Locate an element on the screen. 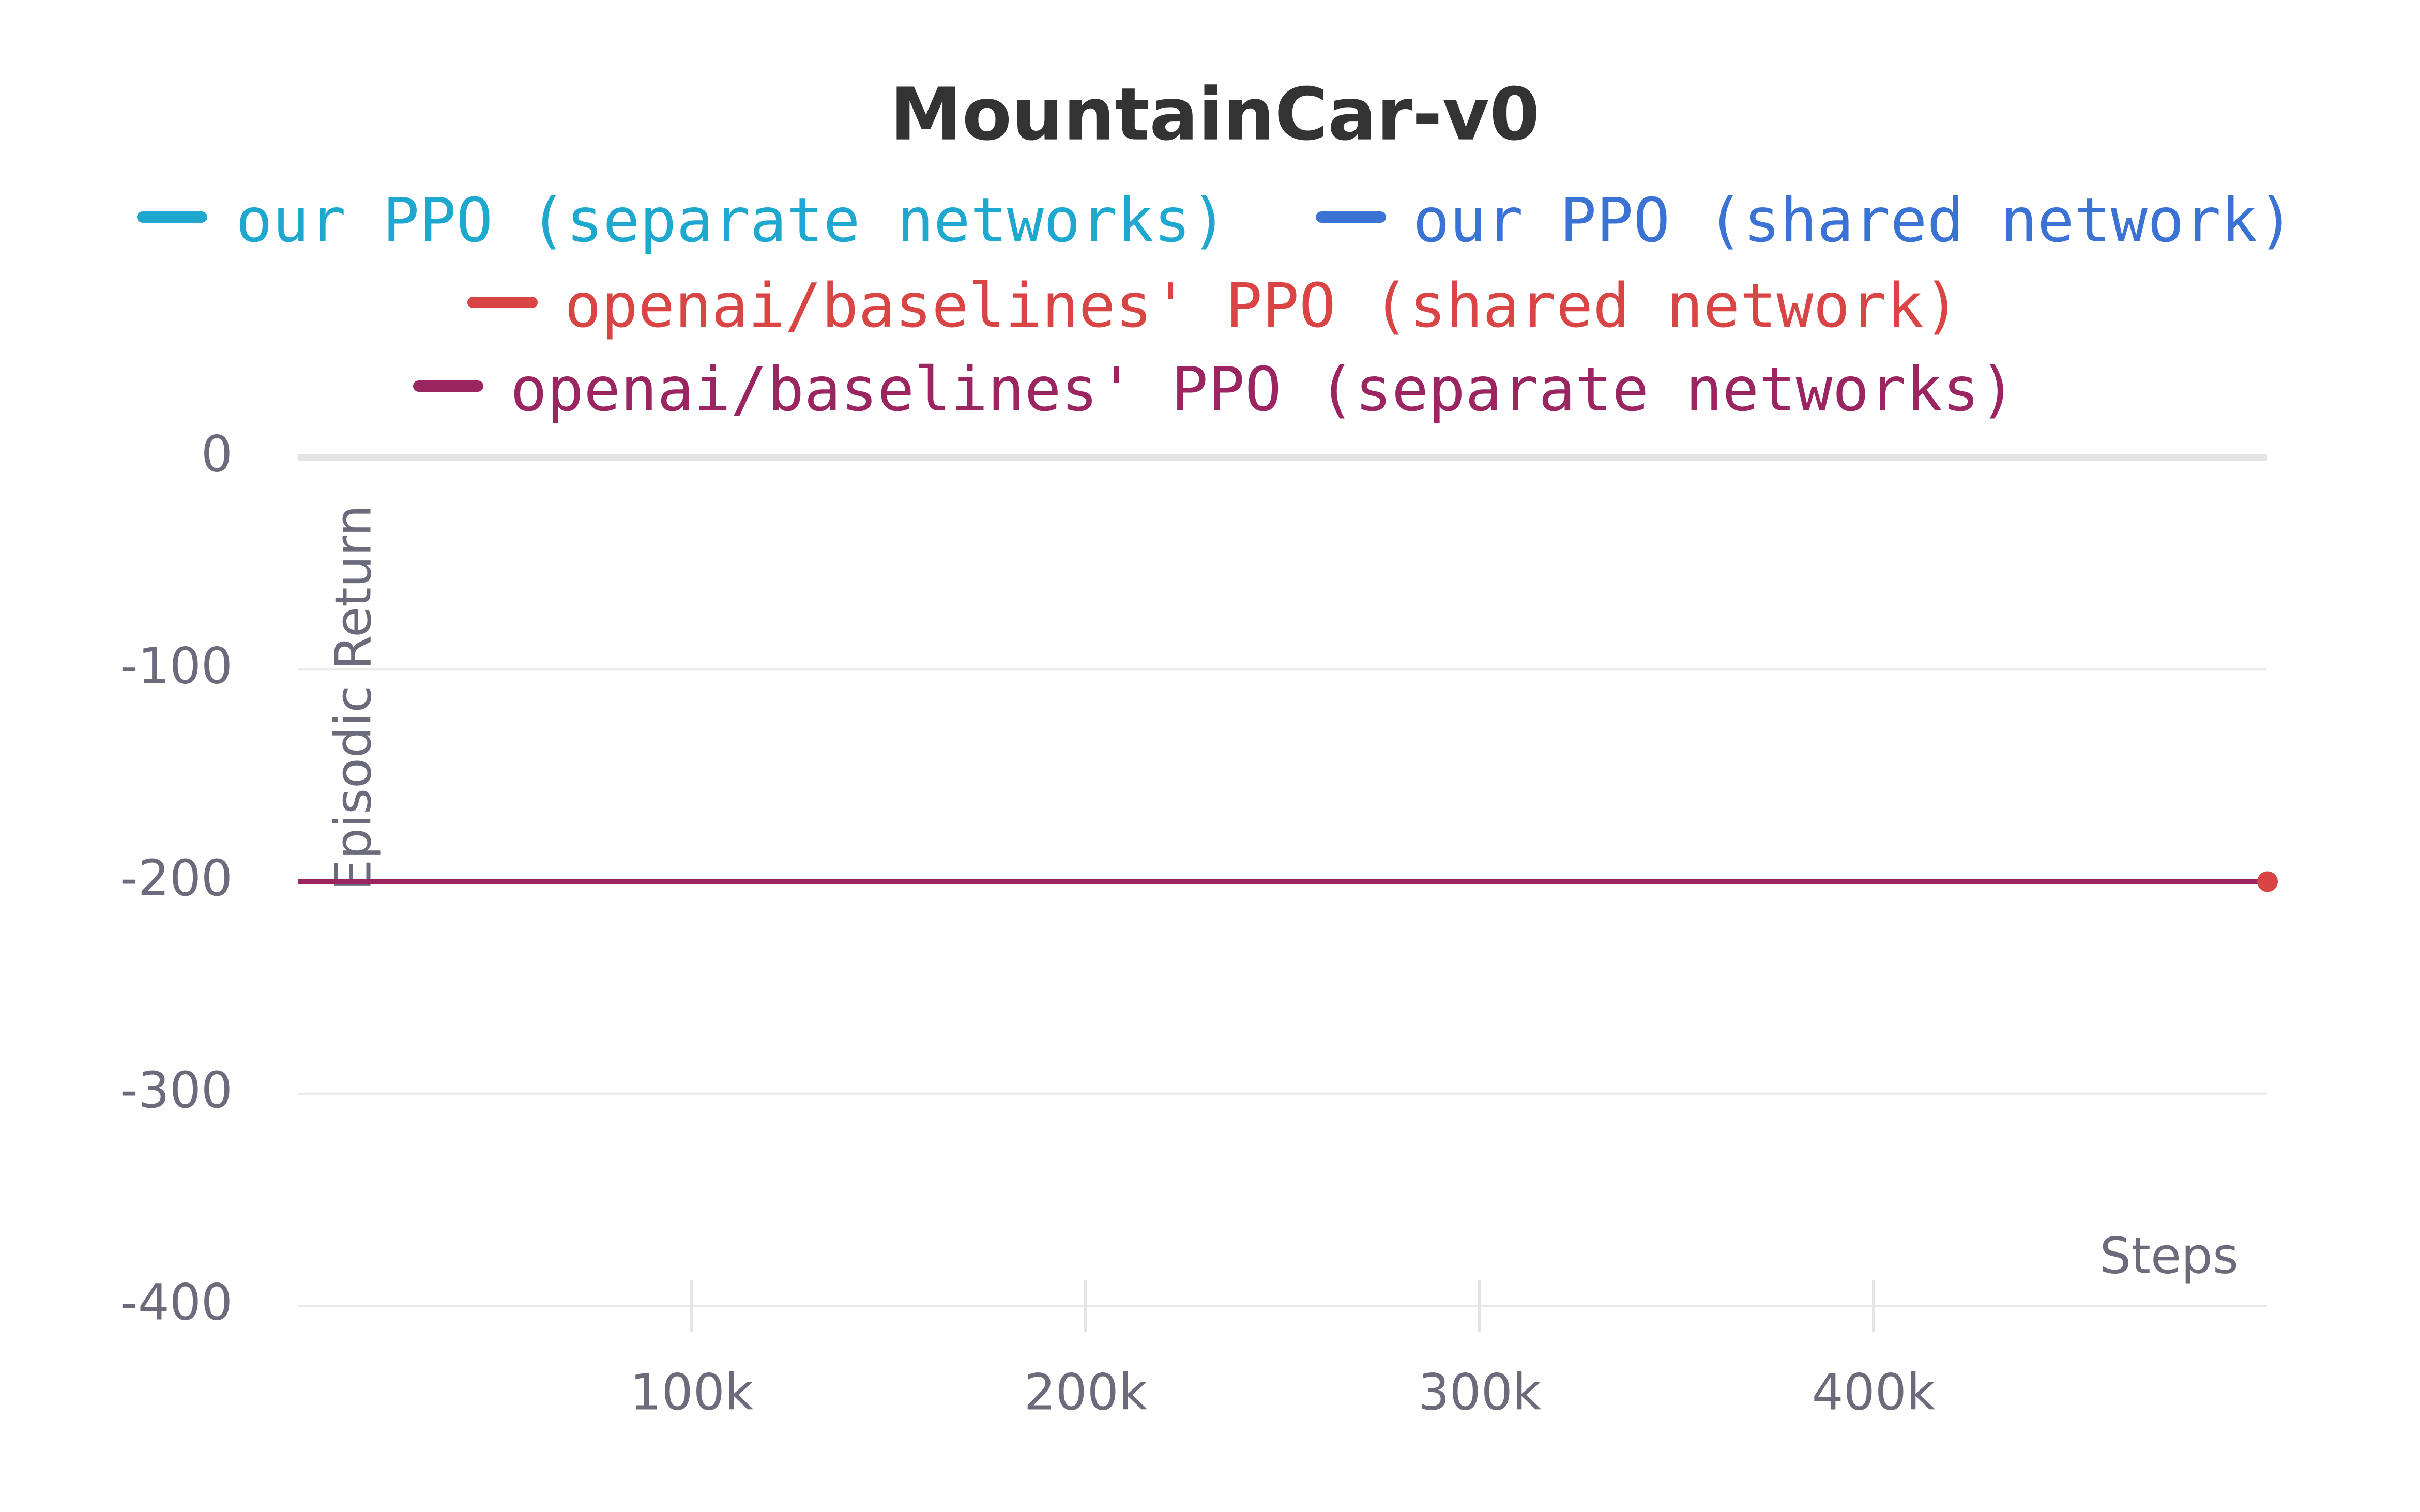 The image size is (2420, 1512). y-axis-label: Episodic Return is located at coordinates (353, 698).